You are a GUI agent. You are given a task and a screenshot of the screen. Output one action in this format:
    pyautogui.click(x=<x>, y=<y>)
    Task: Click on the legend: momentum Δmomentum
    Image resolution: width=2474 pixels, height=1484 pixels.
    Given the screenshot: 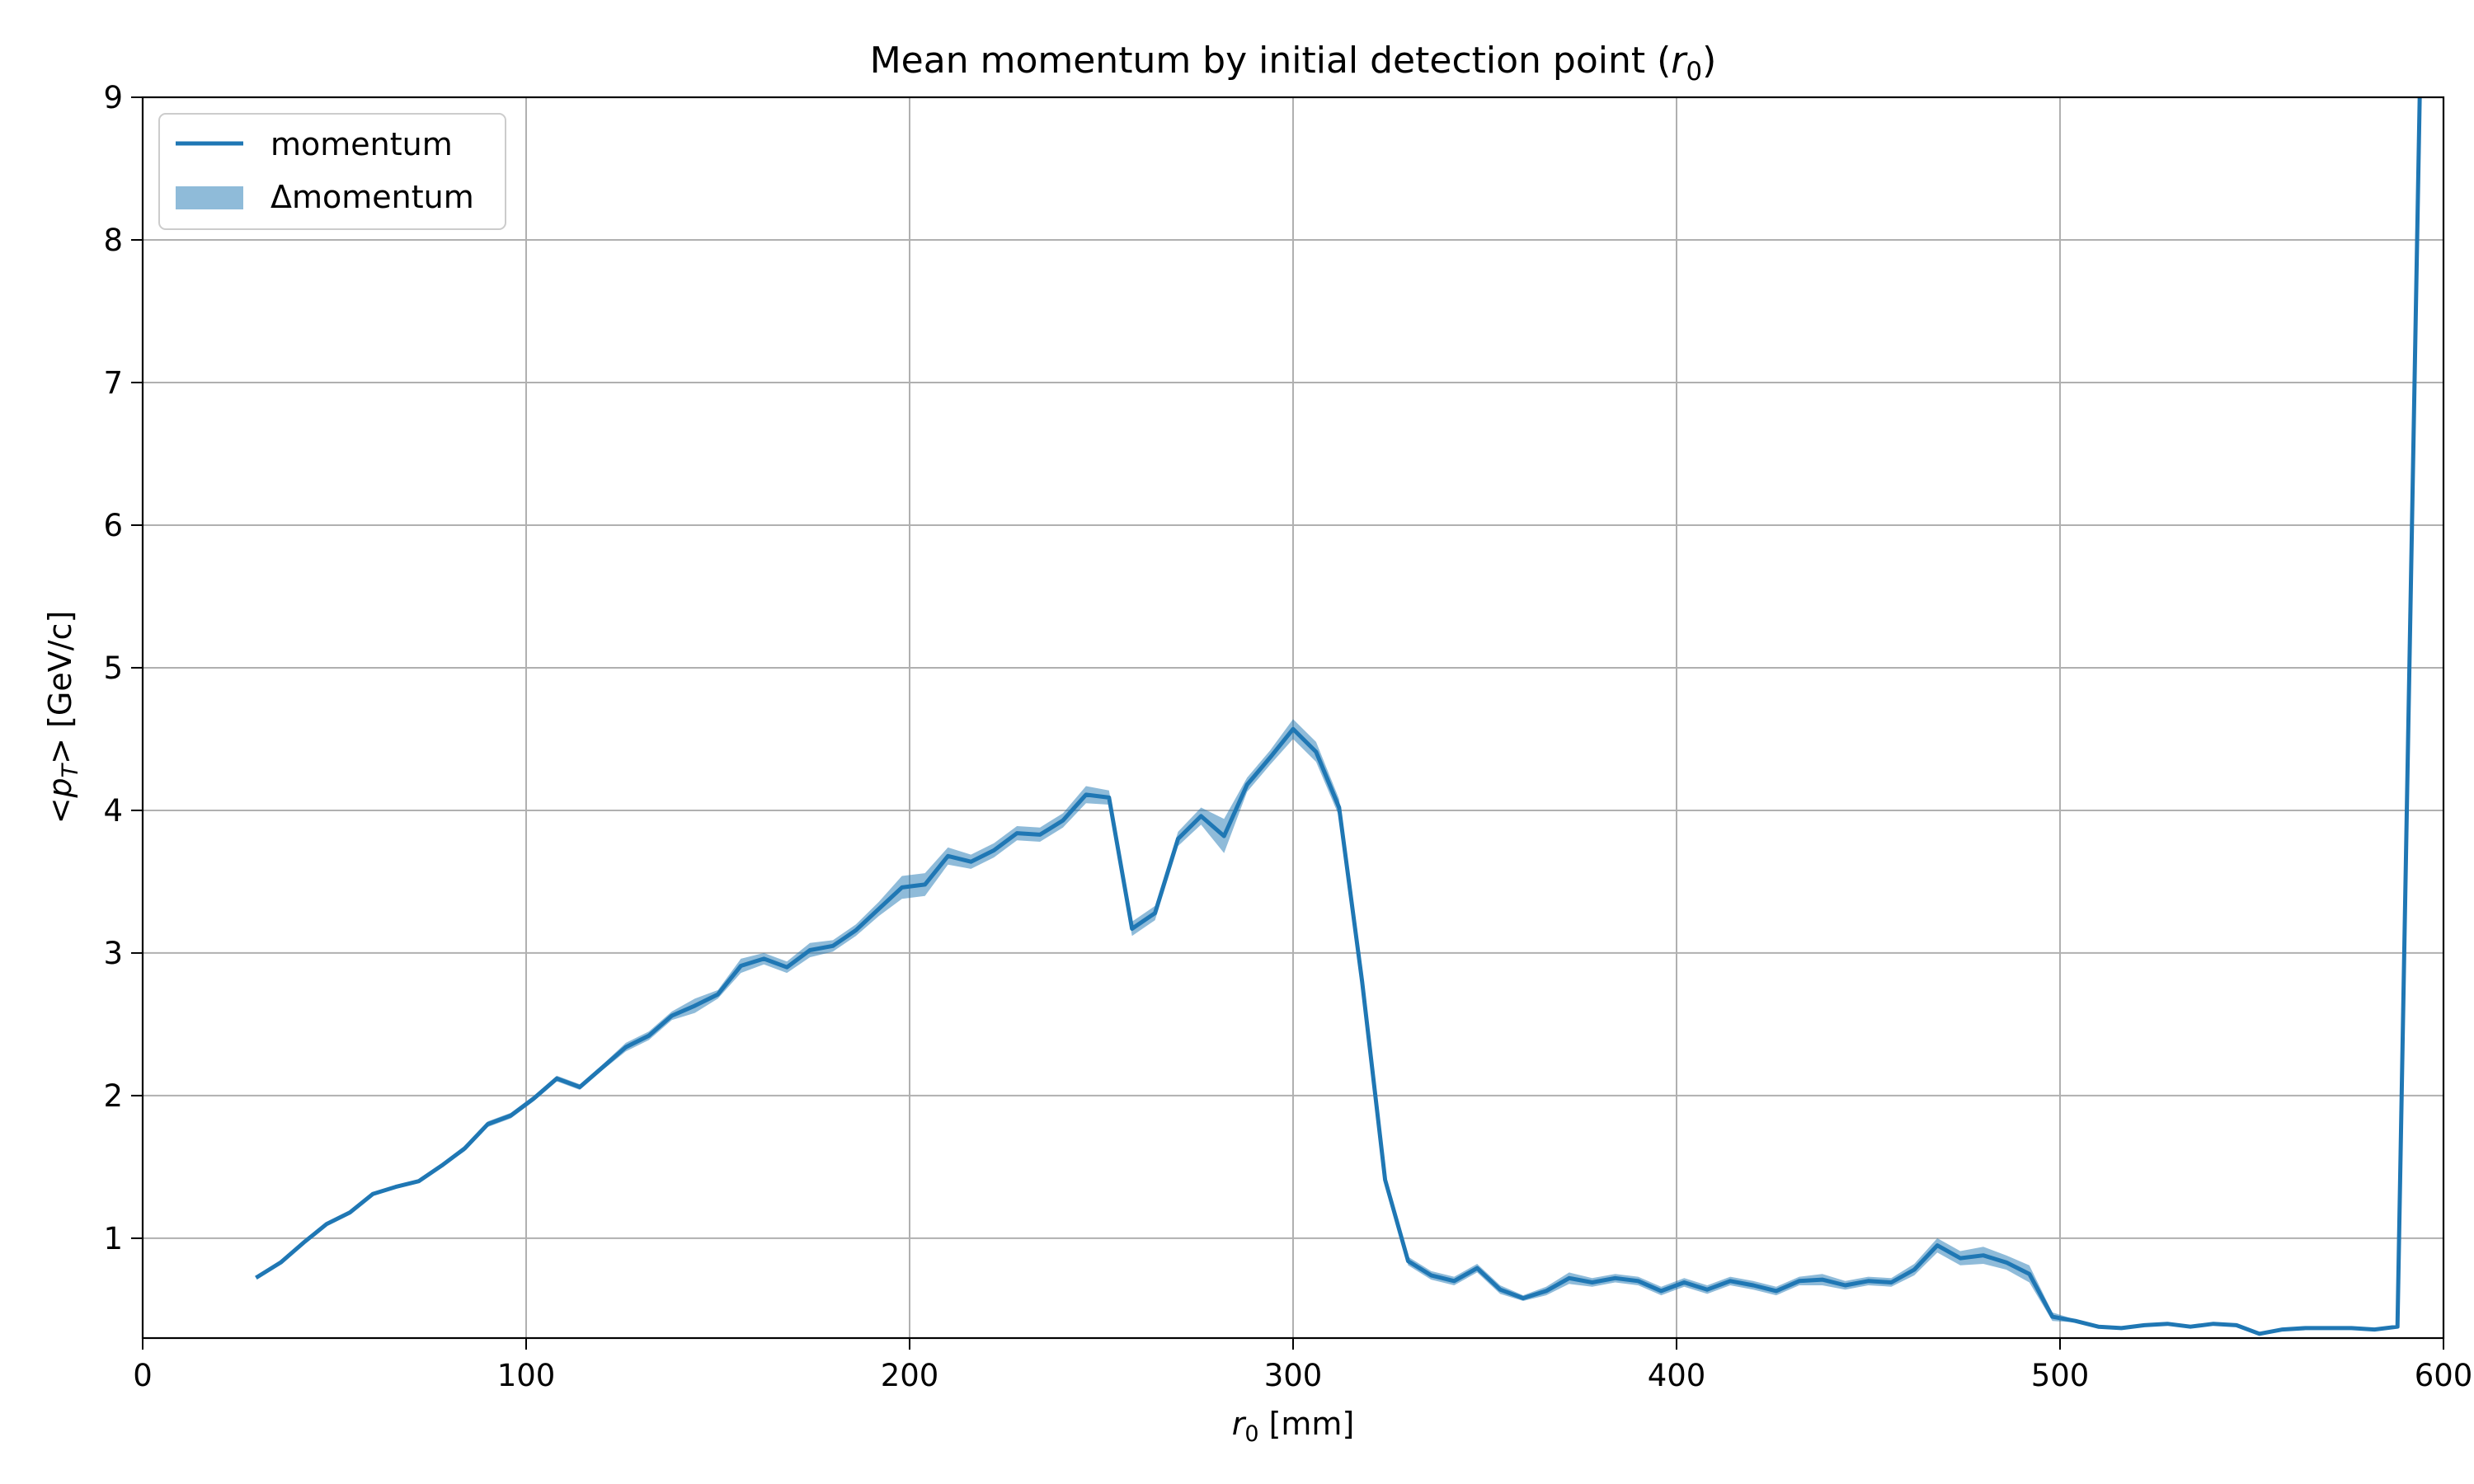 What is the action you would take?
    pyautogui.click(x=332, y=171)
    